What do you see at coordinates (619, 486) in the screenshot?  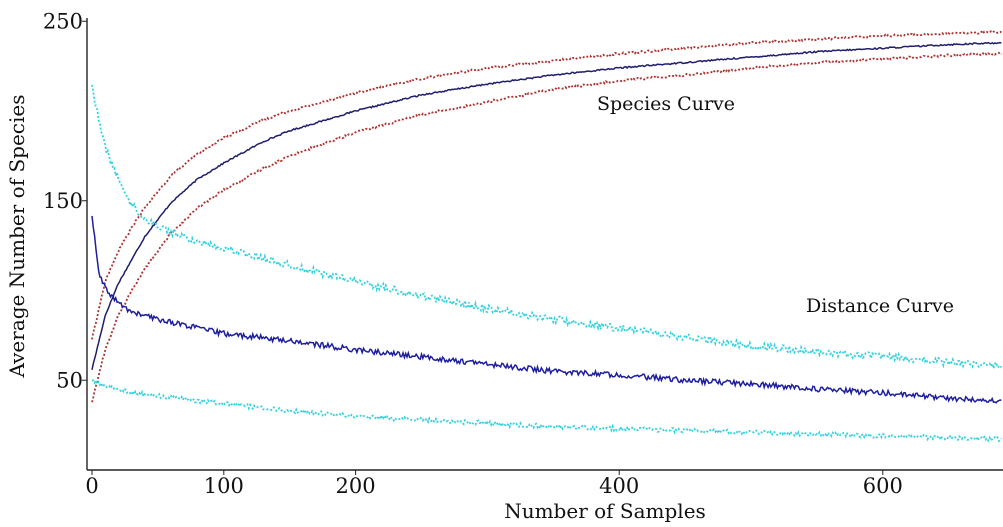 I see `x-tick-label: 400` at bounding box center [619, 486].